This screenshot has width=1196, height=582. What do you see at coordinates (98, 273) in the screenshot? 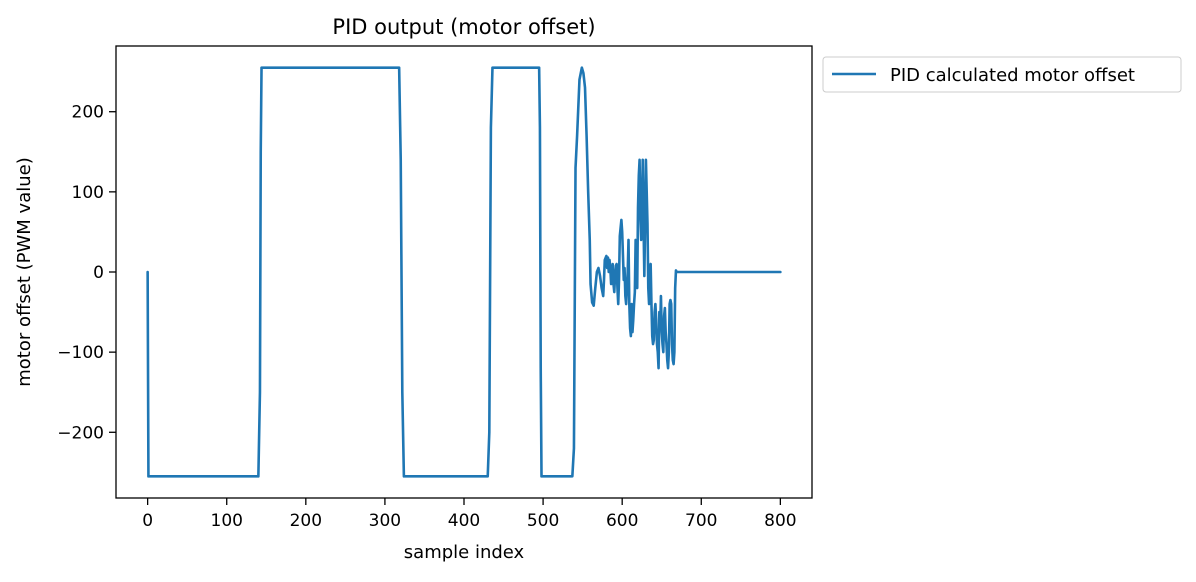
I see `y-tick-label: 0` at bounding box center [98, 273].